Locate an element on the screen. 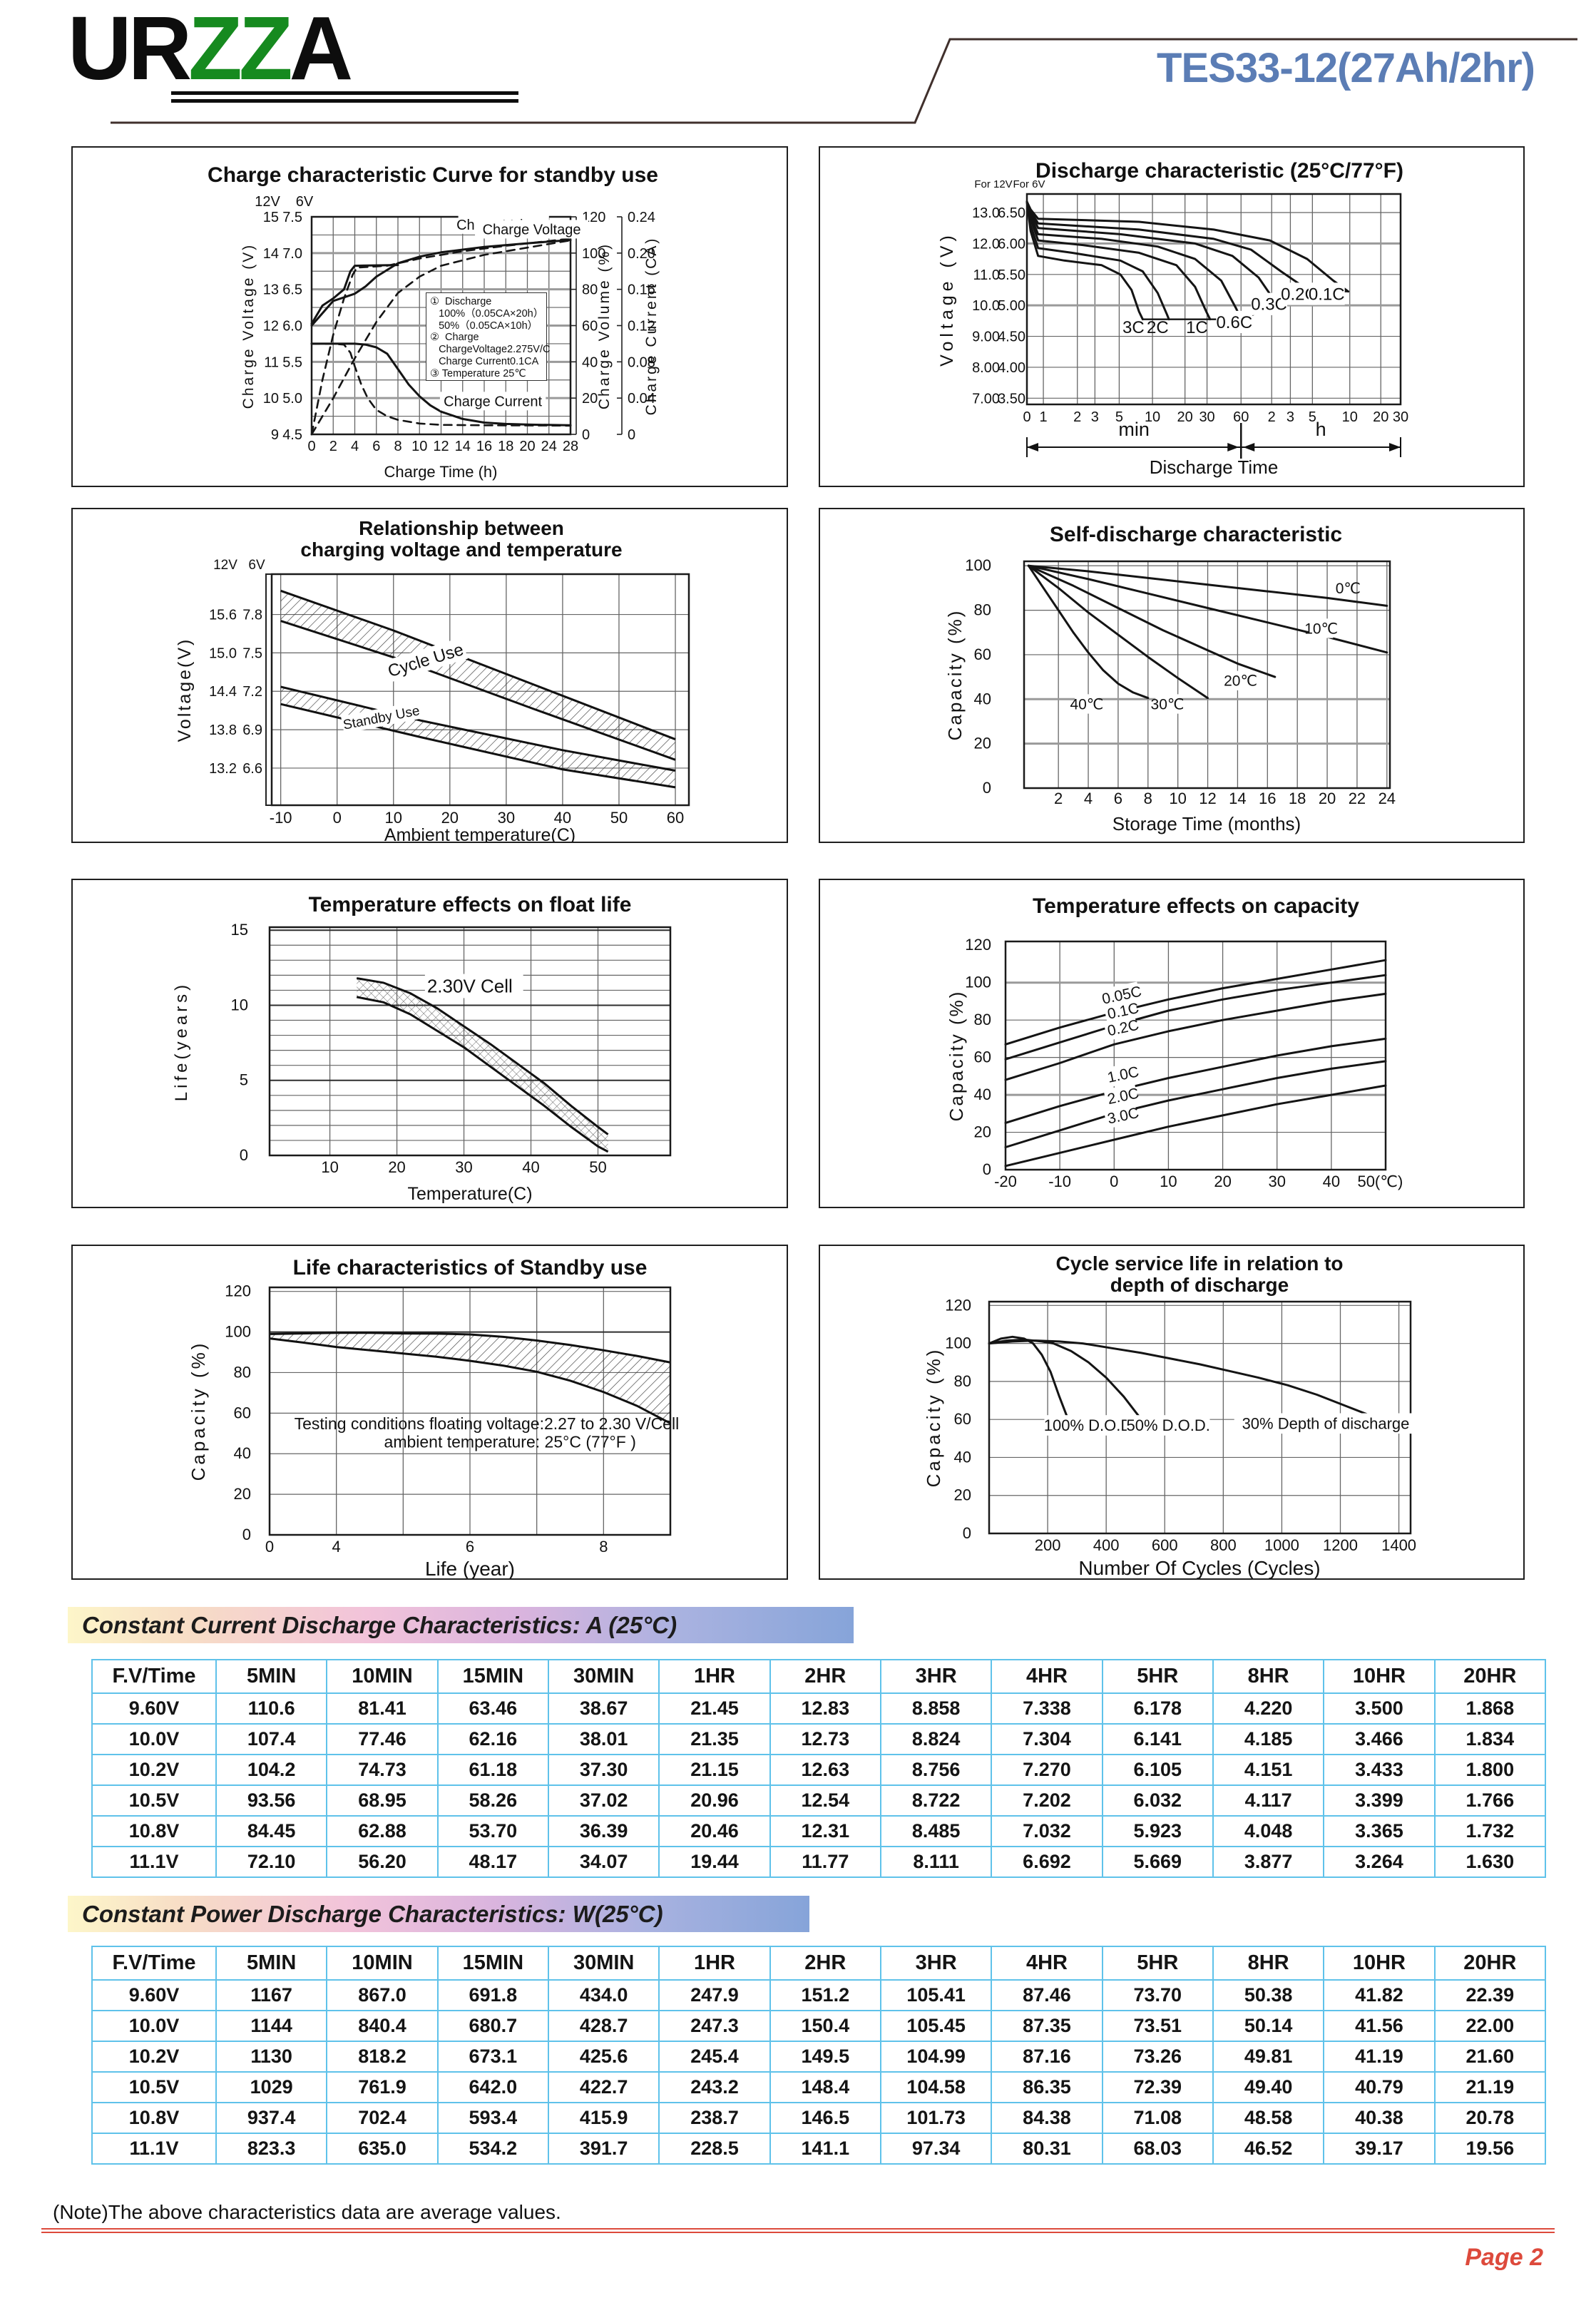  table-cell: 1.732 is located at coordinates (1490, 1831).